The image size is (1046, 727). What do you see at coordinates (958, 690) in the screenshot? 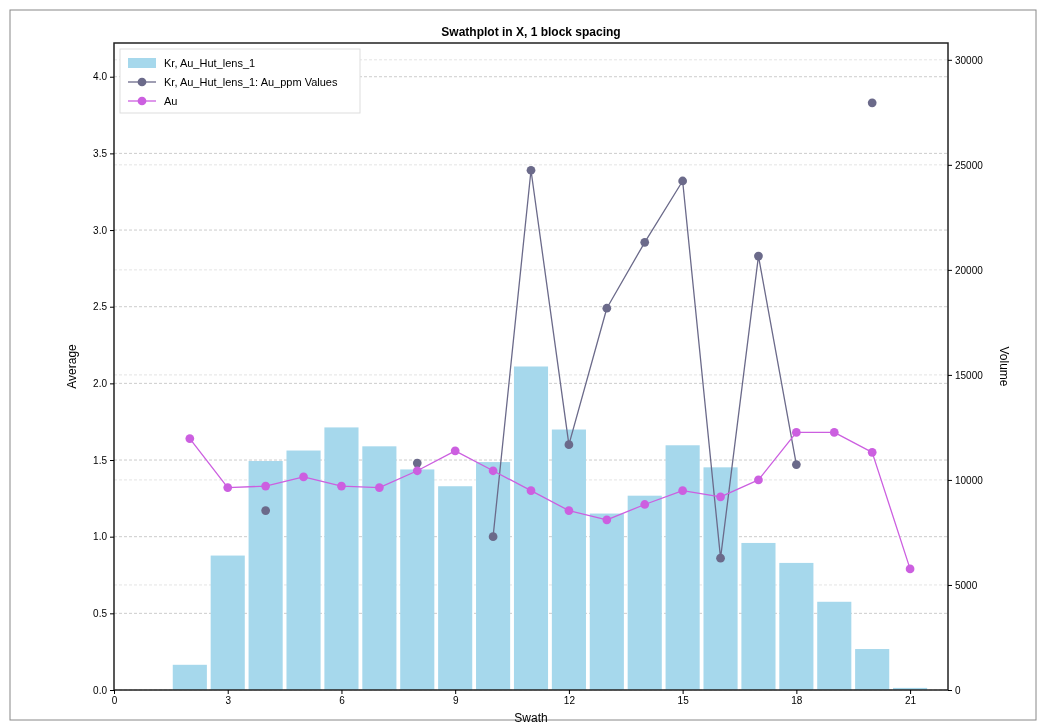
I see `y2-tick-label: 0` at bounding box center [958, 690].